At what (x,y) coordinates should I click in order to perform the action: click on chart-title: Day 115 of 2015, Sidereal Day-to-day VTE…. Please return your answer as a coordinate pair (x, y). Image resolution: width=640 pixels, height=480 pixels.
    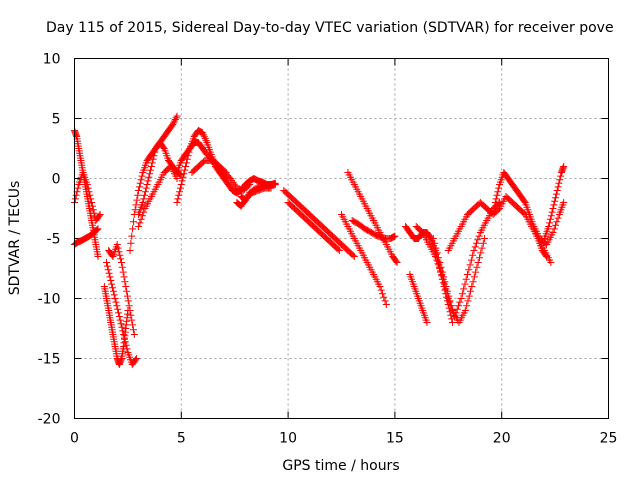
    Looking at the image, I should click on (330, 28).